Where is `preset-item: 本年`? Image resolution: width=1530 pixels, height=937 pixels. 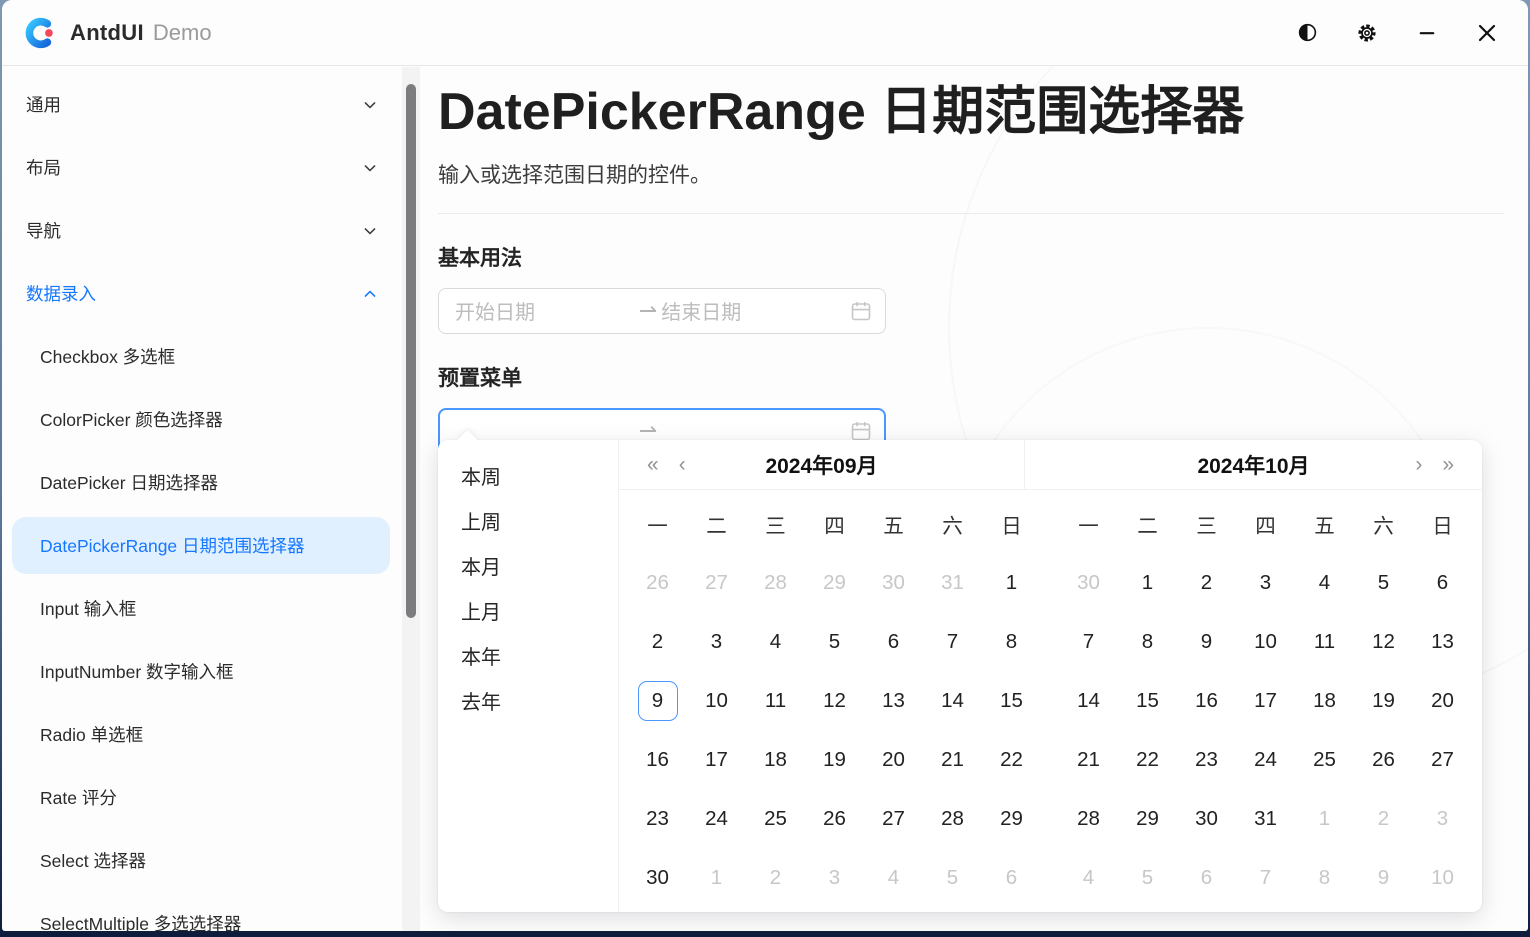 preset-item: 本年 is located at coordinates (481, 658).